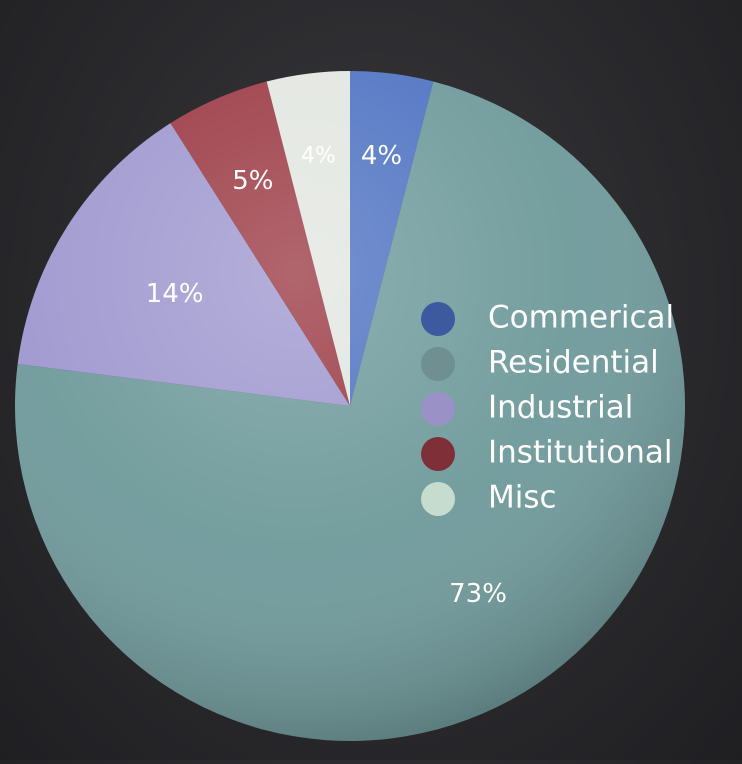  Describe the element at coordinates (522, 498) in the screenshot. I see `legend-label-misc: Misc` at that location.